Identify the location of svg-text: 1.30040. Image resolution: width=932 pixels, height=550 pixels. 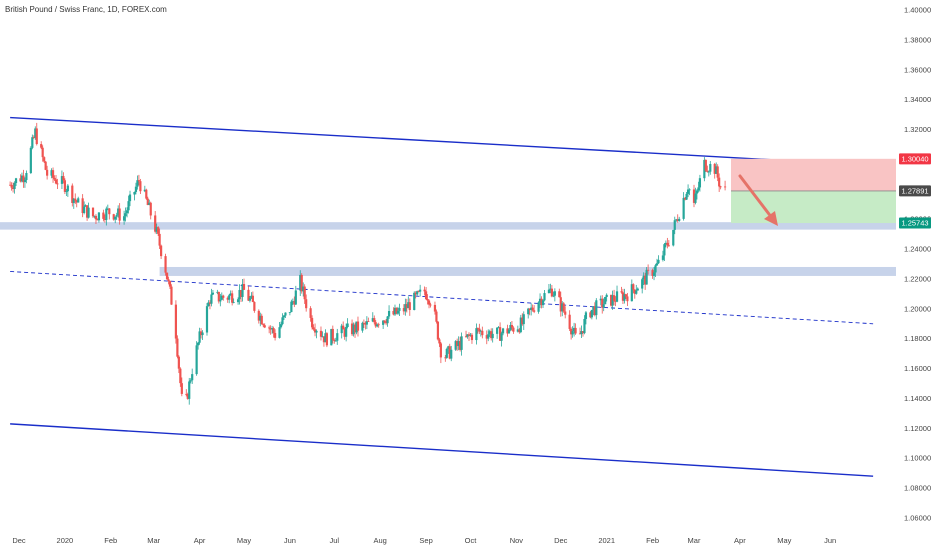
(914, 158).